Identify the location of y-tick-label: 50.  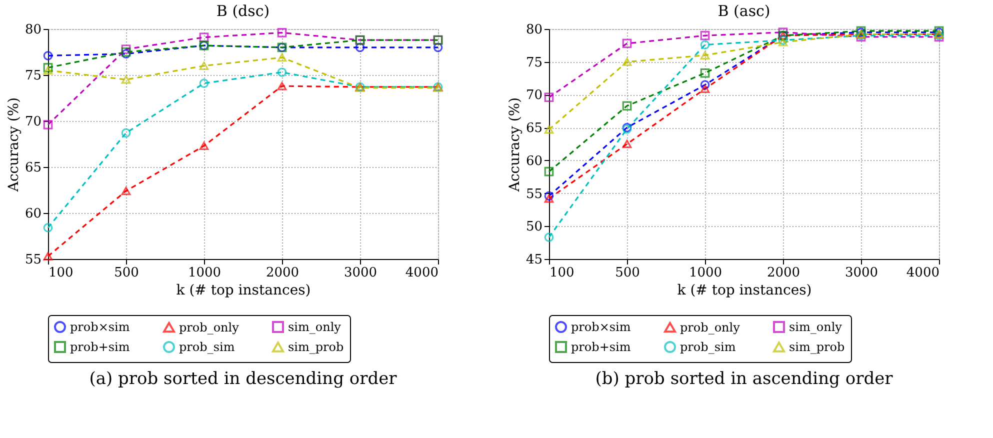
(534, 227).